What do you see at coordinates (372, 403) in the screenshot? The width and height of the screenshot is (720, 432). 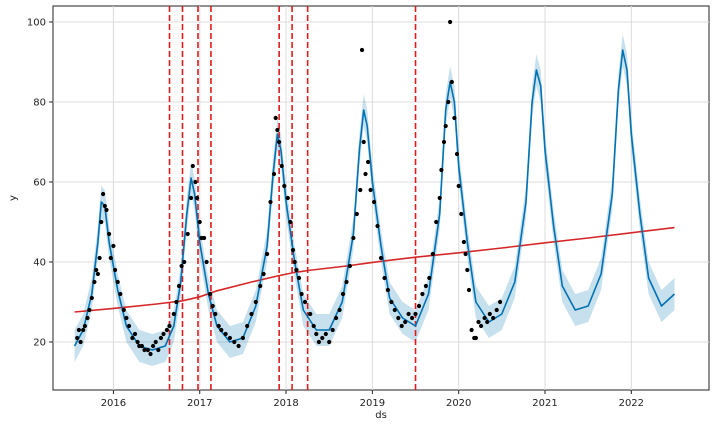 I see `x-tick-labels: 2016 2017 2018 2019 2020 2021 2022` at bounding box center [372, 403].